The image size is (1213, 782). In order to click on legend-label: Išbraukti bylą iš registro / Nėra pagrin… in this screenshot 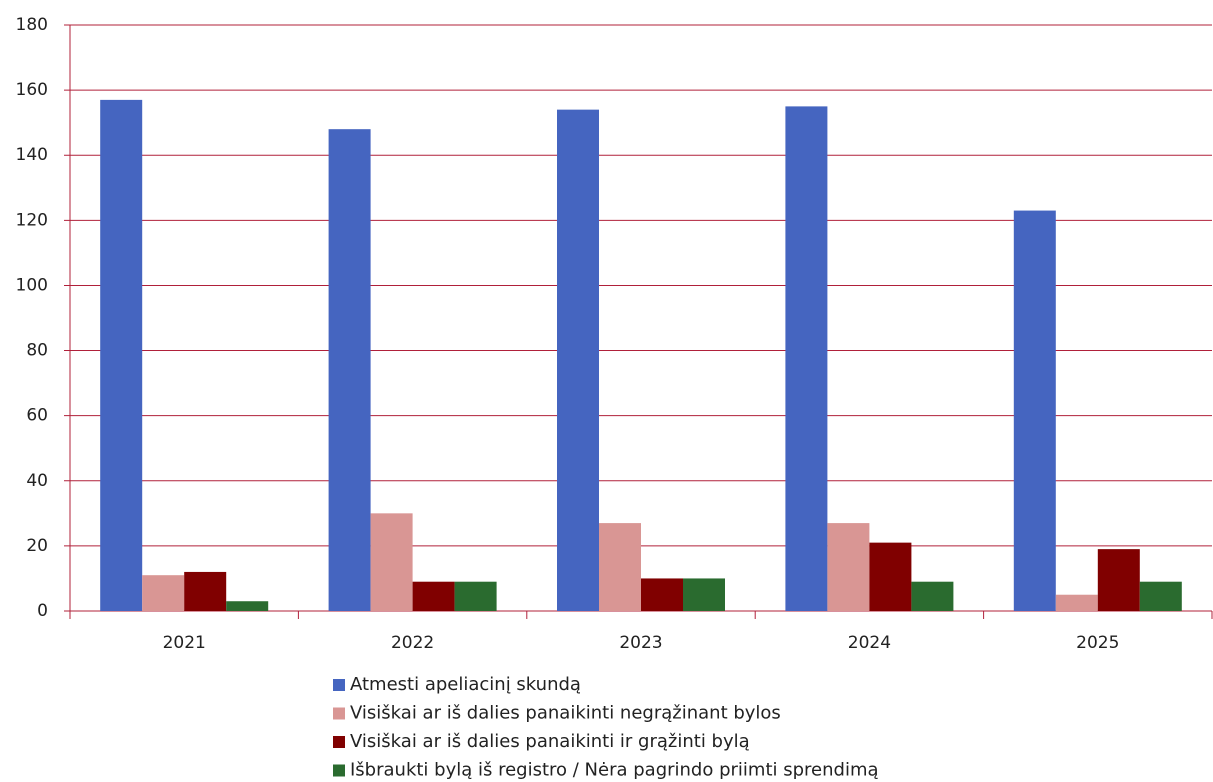, I will do `click(614, 770)`.